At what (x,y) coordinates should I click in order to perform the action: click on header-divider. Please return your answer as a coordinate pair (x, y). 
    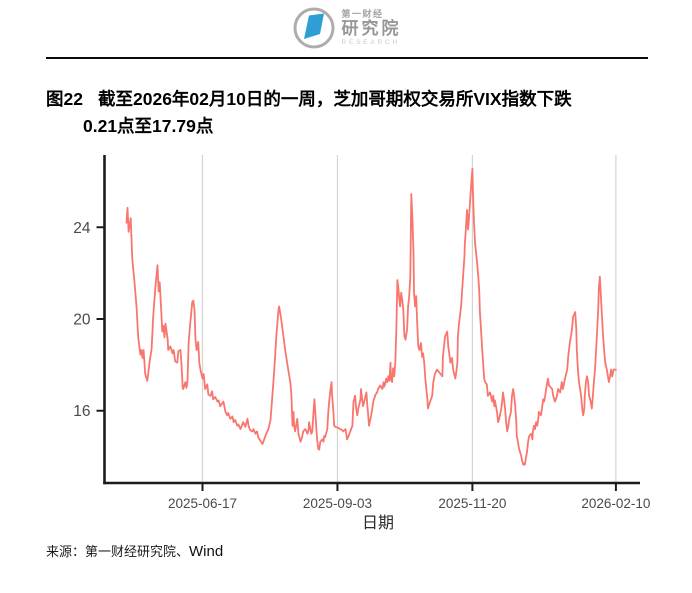
    Looking at the image, I should click on (347, 58).